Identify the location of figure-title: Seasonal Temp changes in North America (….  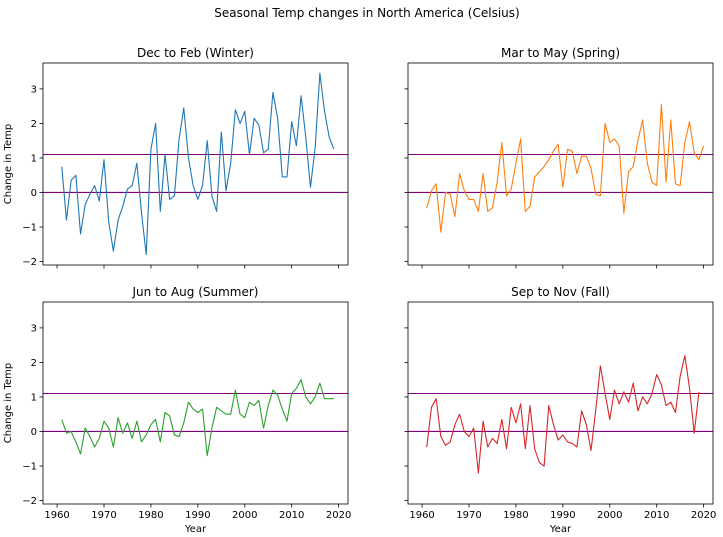
(366, 13).